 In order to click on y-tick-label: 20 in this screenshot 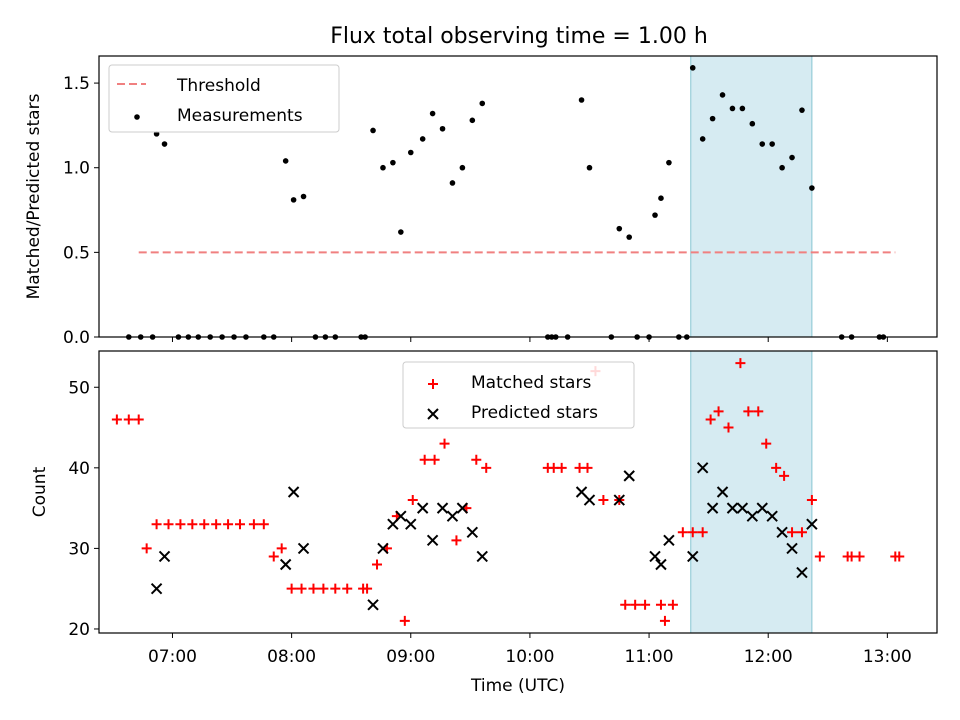, I will do `click(79, 630)`.